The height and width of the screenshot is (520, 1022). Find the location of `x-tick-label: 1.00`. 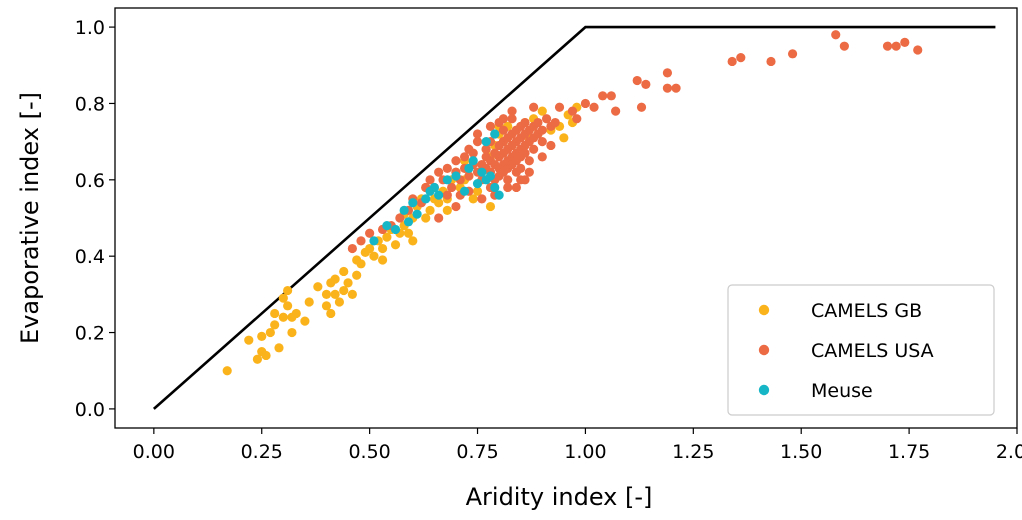

x-tick-label: 1.00 is located at coordinates (585, 452).